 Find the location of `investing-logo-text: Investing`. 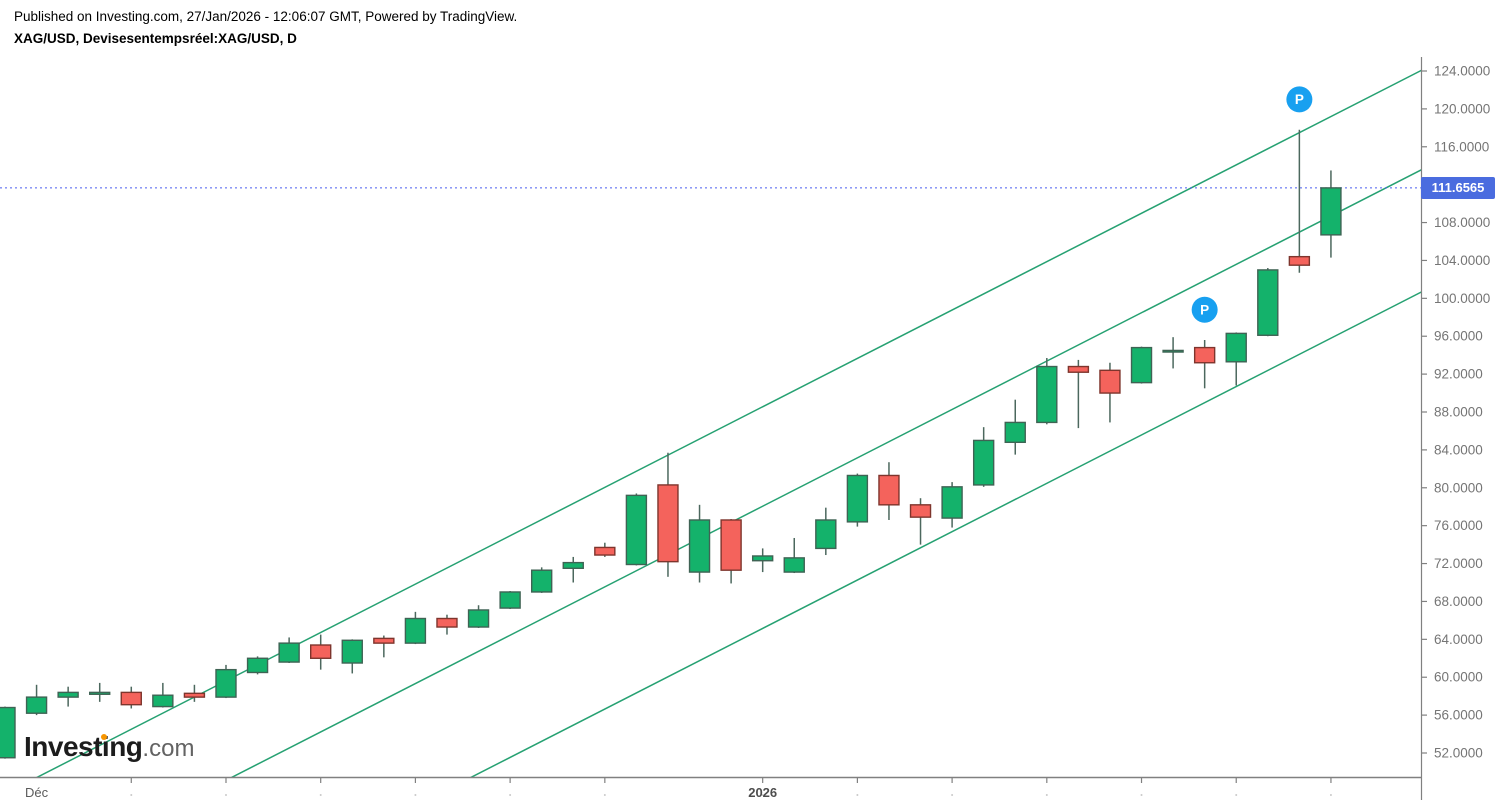

investing-logo-text: Investing is located at coordinates (83, 746).